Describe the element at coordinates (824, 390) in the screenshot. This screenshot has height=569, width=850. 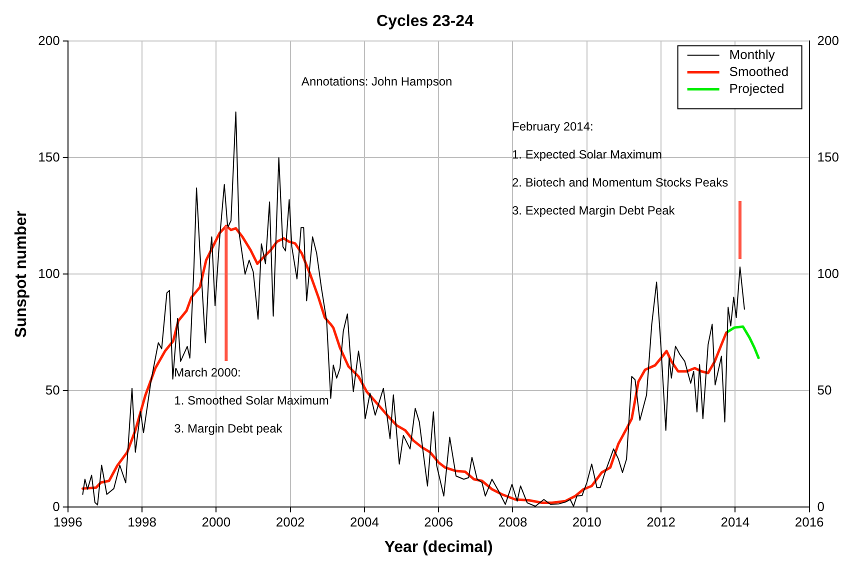
I see `y2-tick-label: 50` at that location.